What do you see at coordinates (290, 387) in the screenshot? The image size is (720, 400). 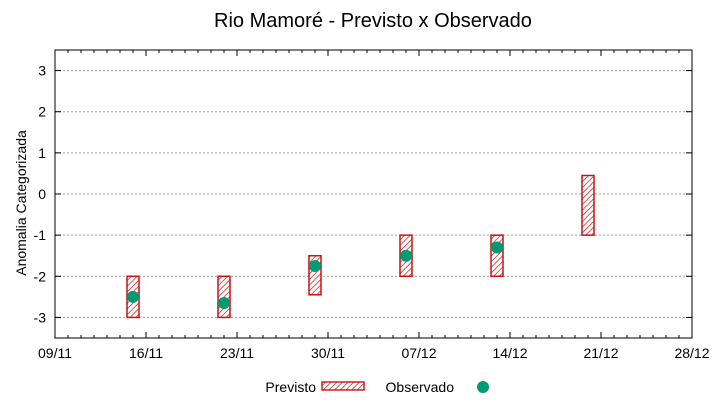 I see `legend-label-previsto: Previsto` at bounding box center [290, 387].